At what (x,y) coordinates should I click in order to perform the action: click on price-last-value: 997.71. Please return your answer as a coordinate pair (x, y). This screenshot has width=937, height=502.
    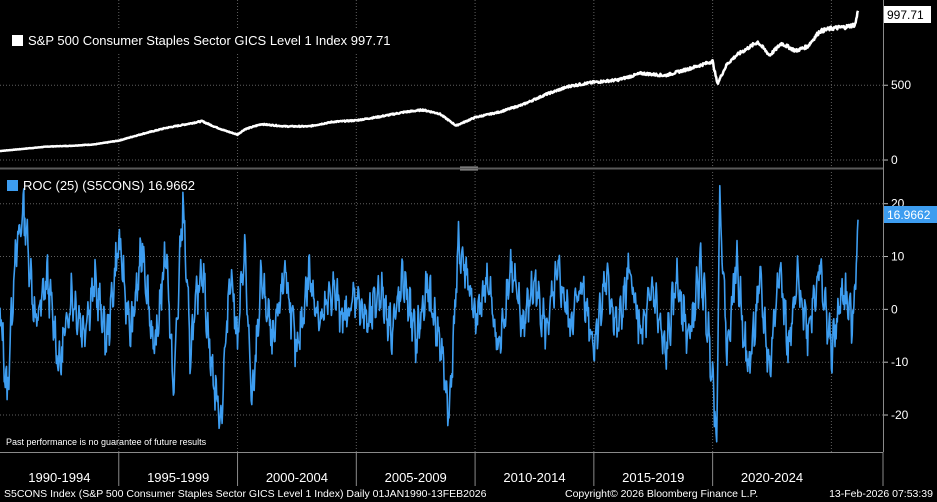
    Looking at the image, I should click on (905, 15).